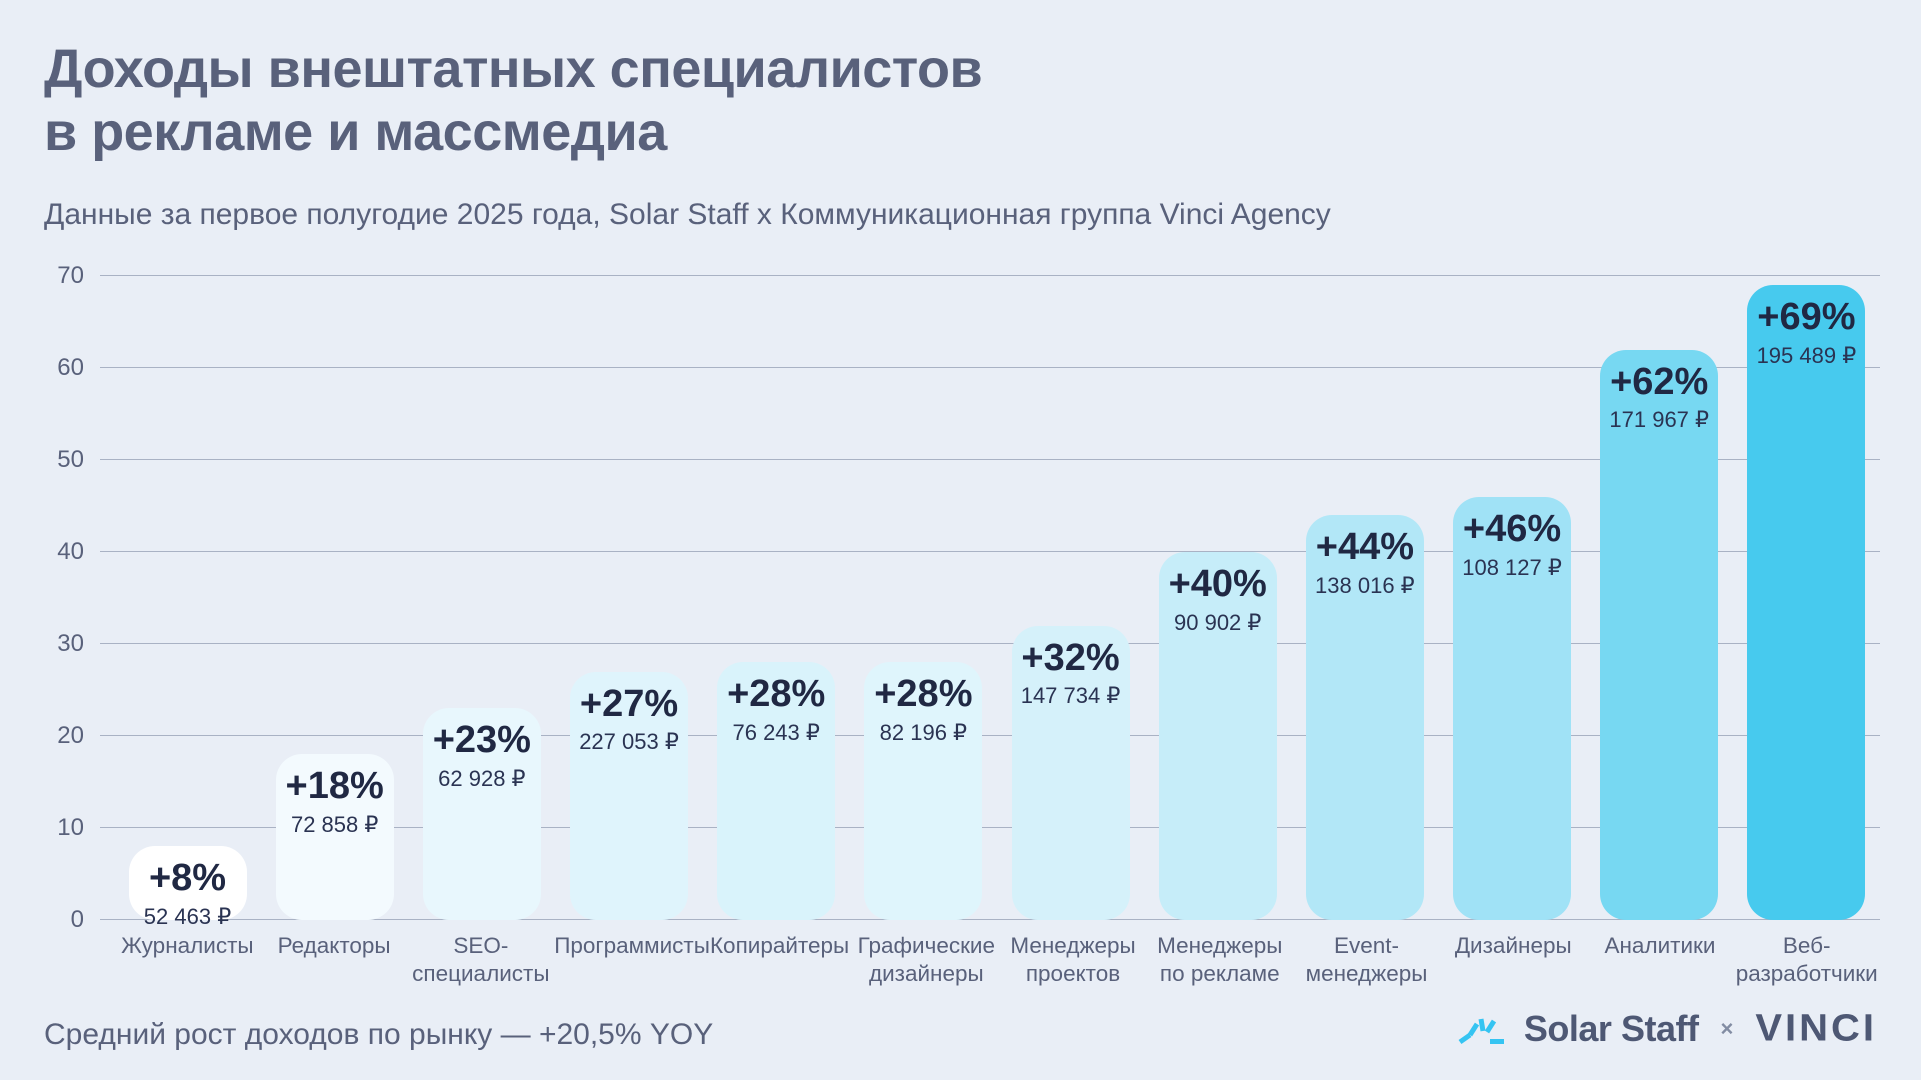 The image size is (1921, 1080). Describe the element at coordinates (334, 945) in the screenshot. I see `x-axis-label: Редакторы` at that location.